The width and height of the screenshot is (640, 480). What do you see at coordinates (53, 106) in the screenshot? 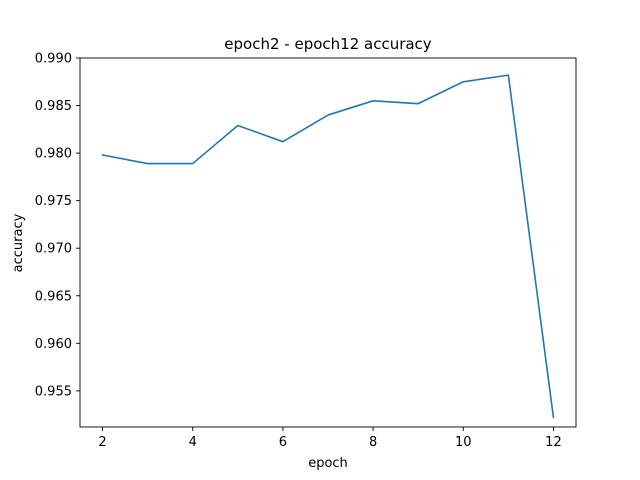
I see `y-tick-label: 0.985` at bounding box center [53, 106].